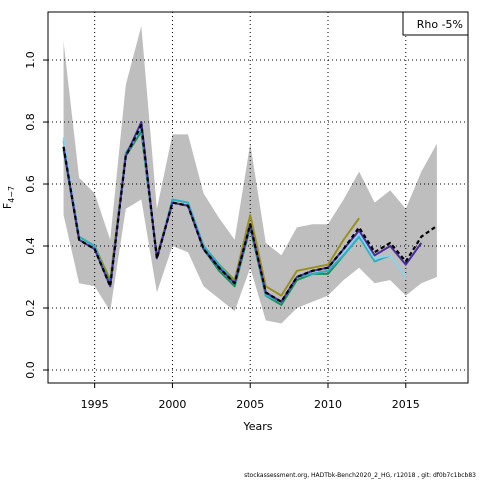  I want to click on x-tick-label: 1995, so click(95, 404).